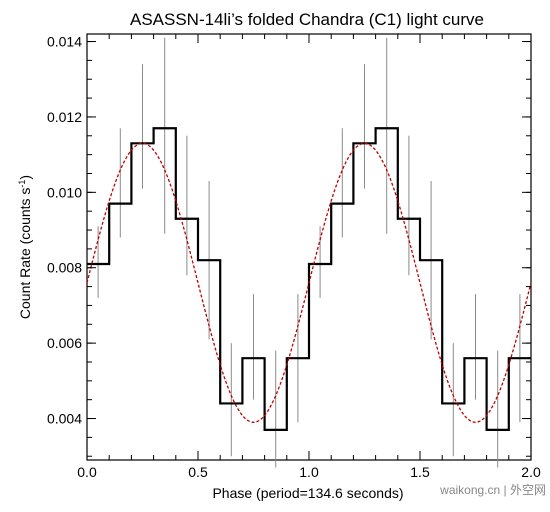  What do you see at coordinates (64, 343) in the screenshot?
I see `y-tick-label: 0.006` at bounding box center [64, 343].